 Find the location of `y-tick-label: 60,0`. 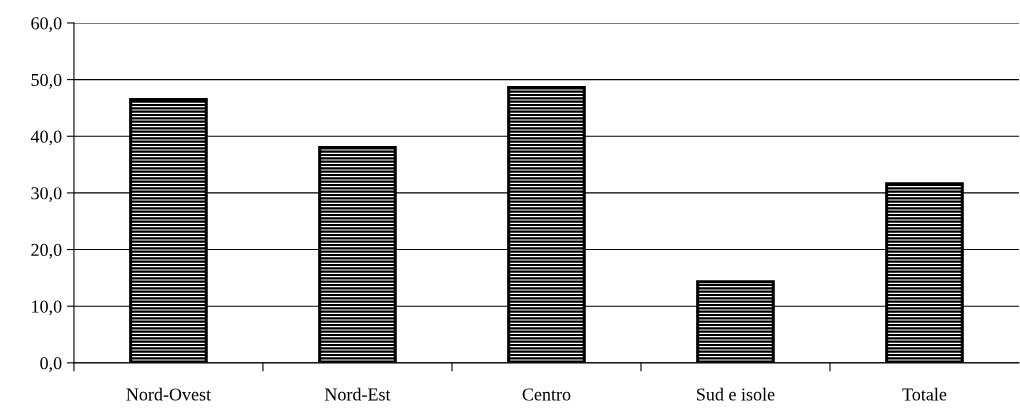

y-tick-label: 60,0 is located at coordinates (46, 24).